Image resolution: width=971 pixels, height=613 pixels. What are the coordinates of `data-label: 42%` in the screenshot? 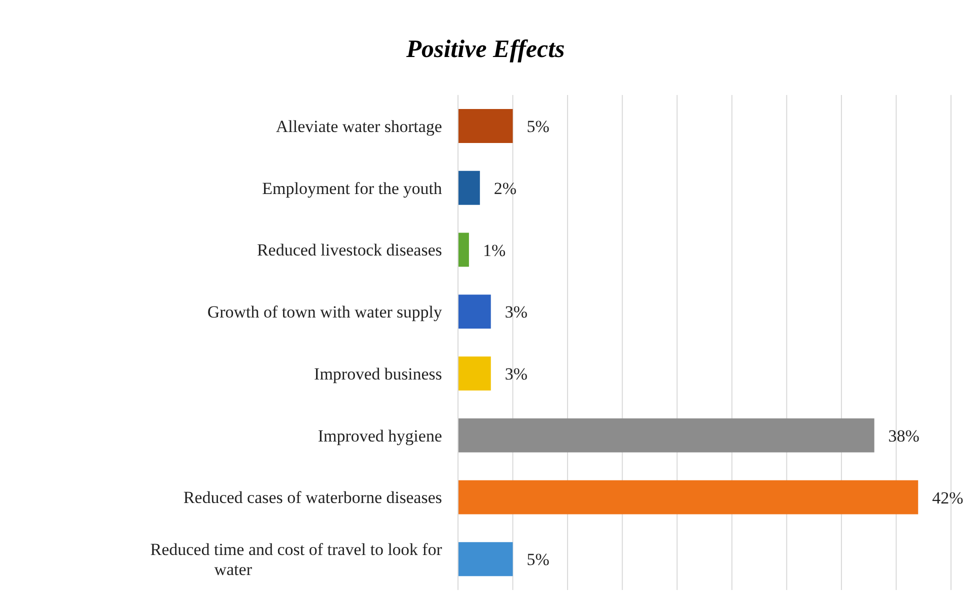 It's located at (948, 498).